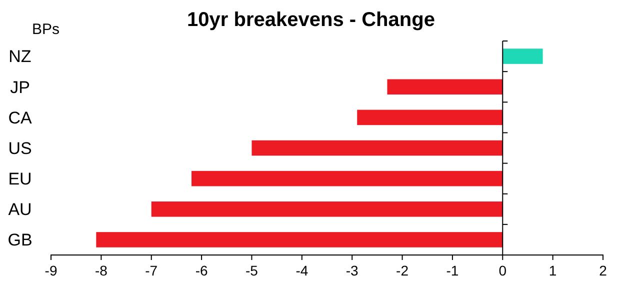 This screenshot has width=622, height=307. What do you see at coordinates (151, 270) in the screenshot?
I see `x-tick-label: -7` at bounding box center [151, 270].